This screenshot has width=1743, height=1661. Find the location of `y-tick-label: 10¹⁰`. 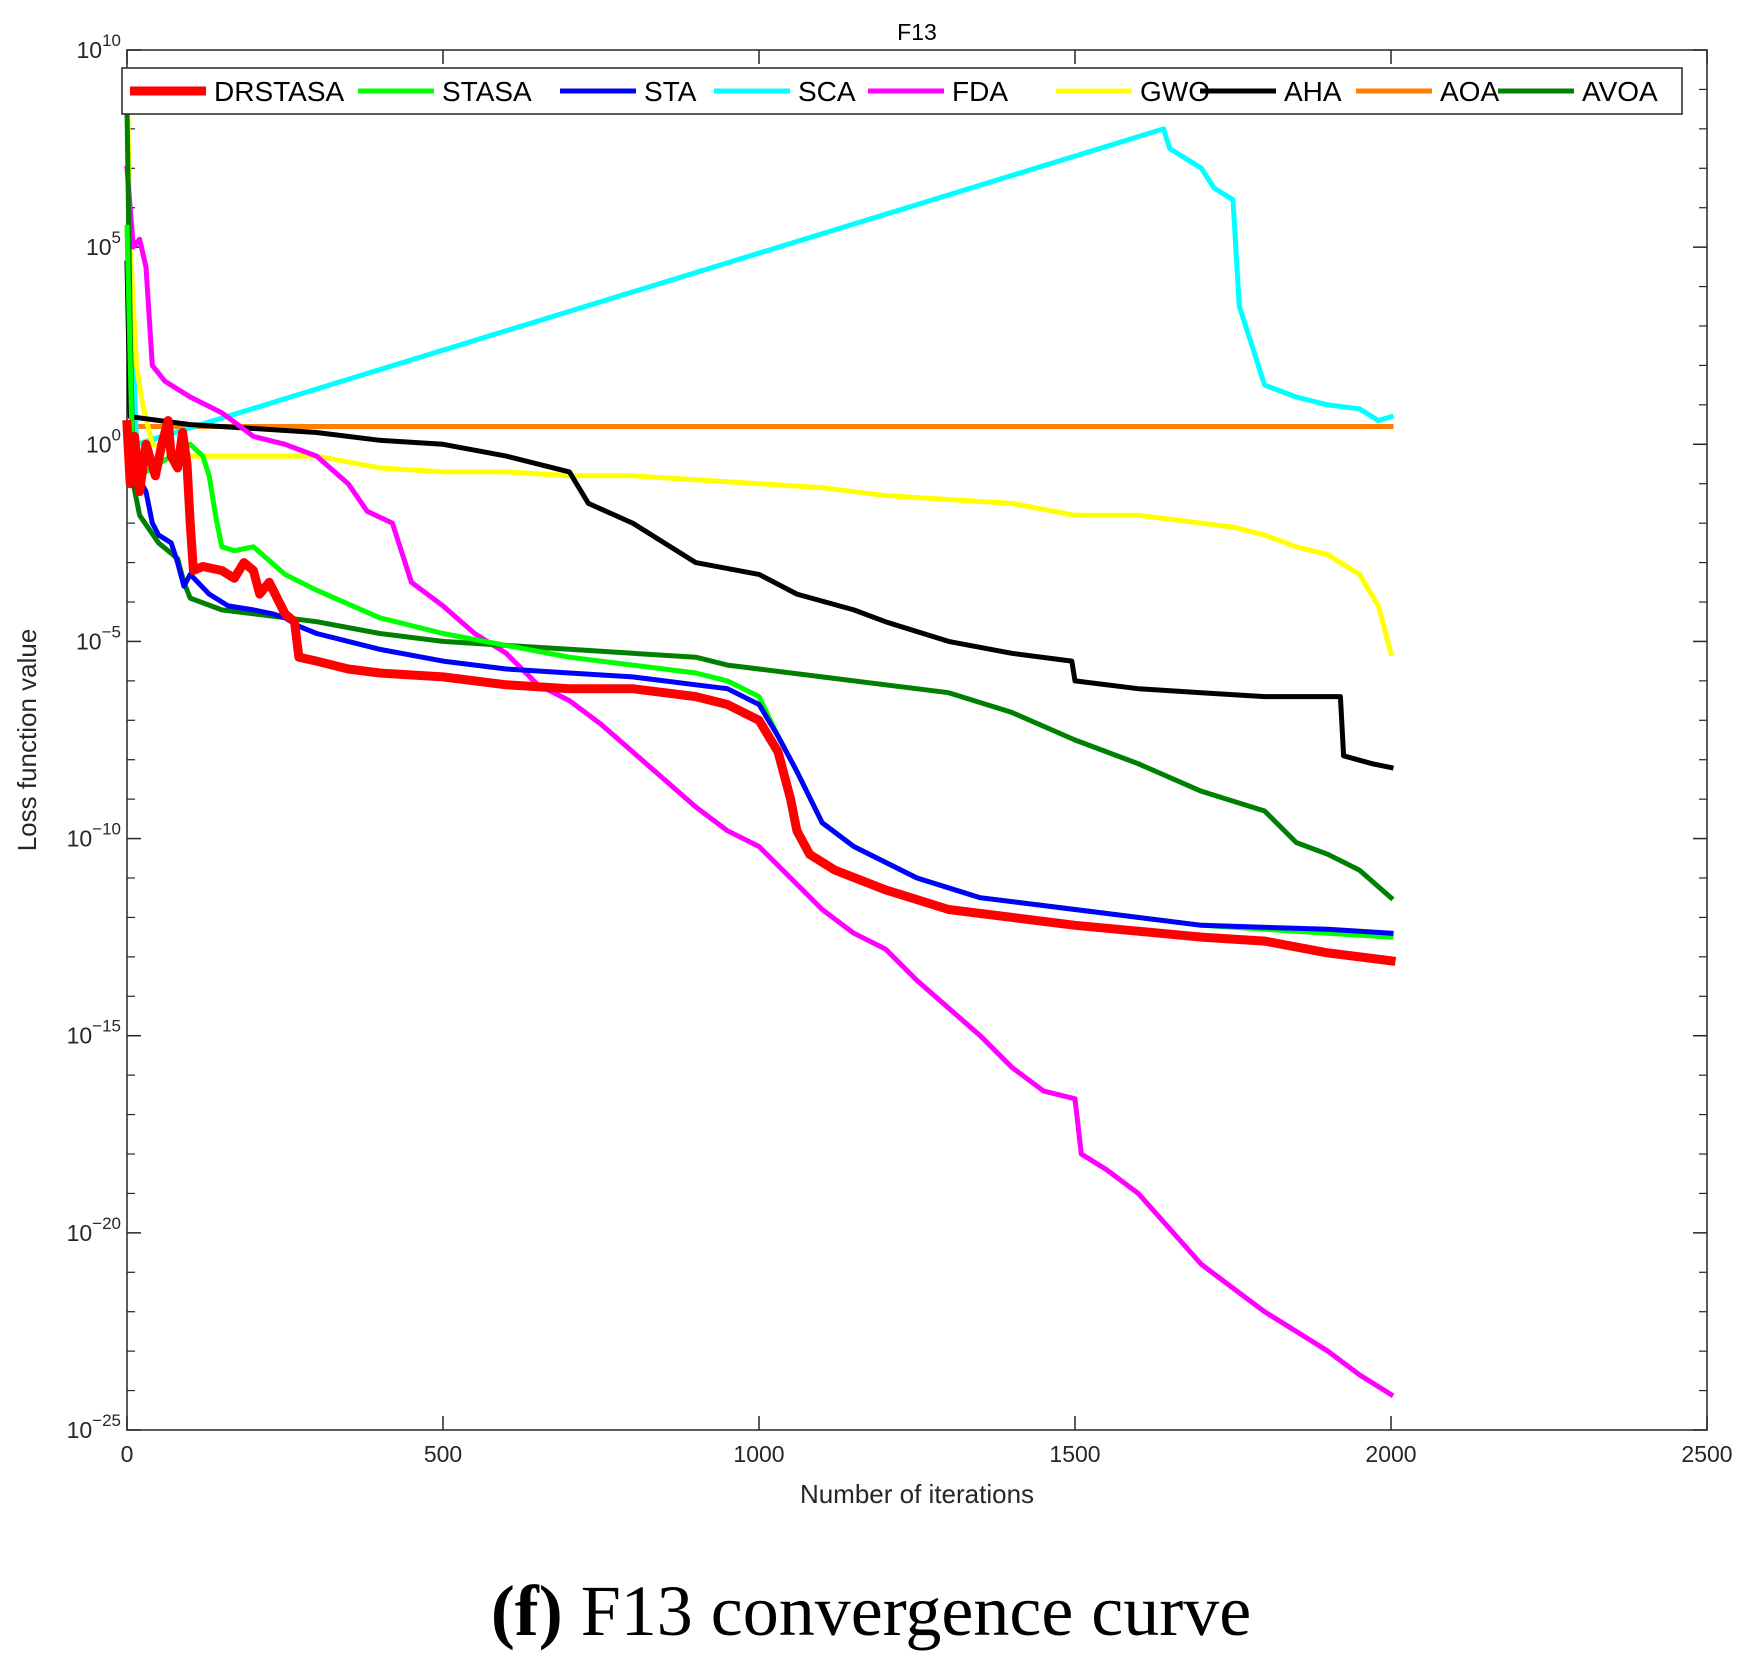

y-tick-label: 10¹⁰ is located at coordinates (98, 47).